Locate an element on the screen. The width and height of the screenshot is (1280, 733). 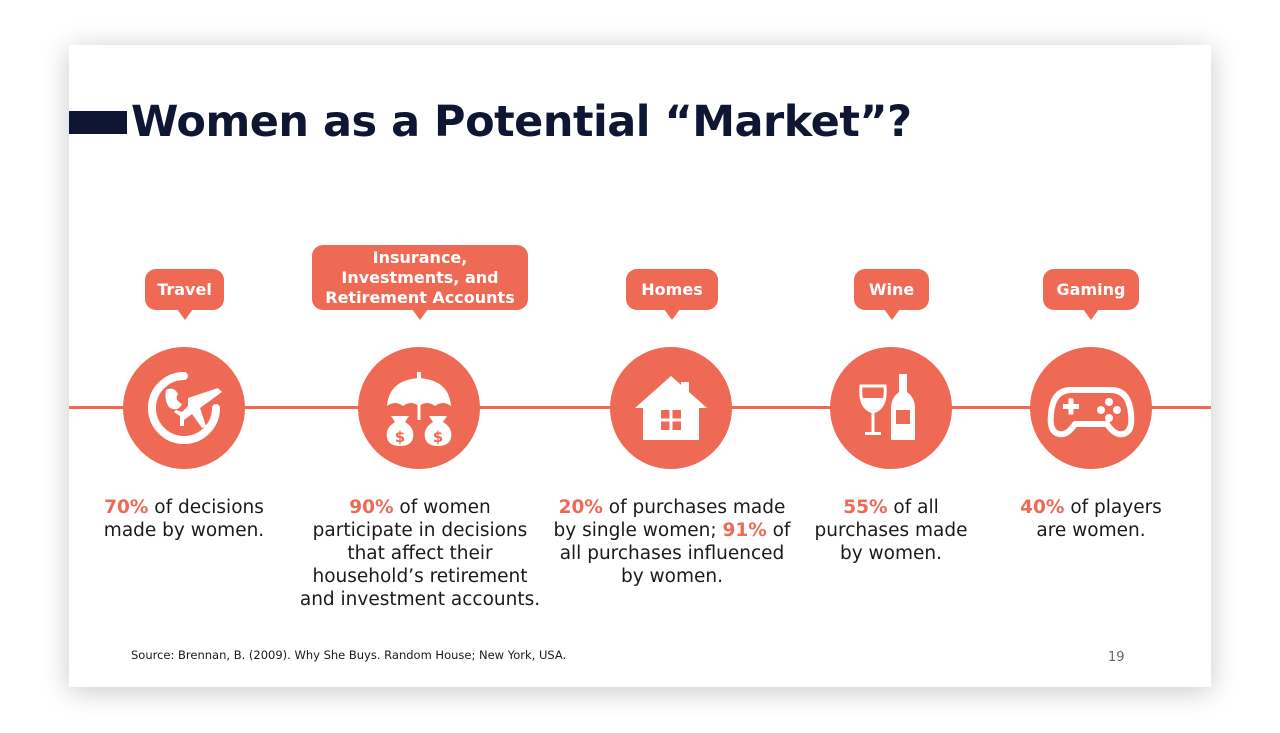
category-bubble-wine: Wine is located at coordinates (891, 294).